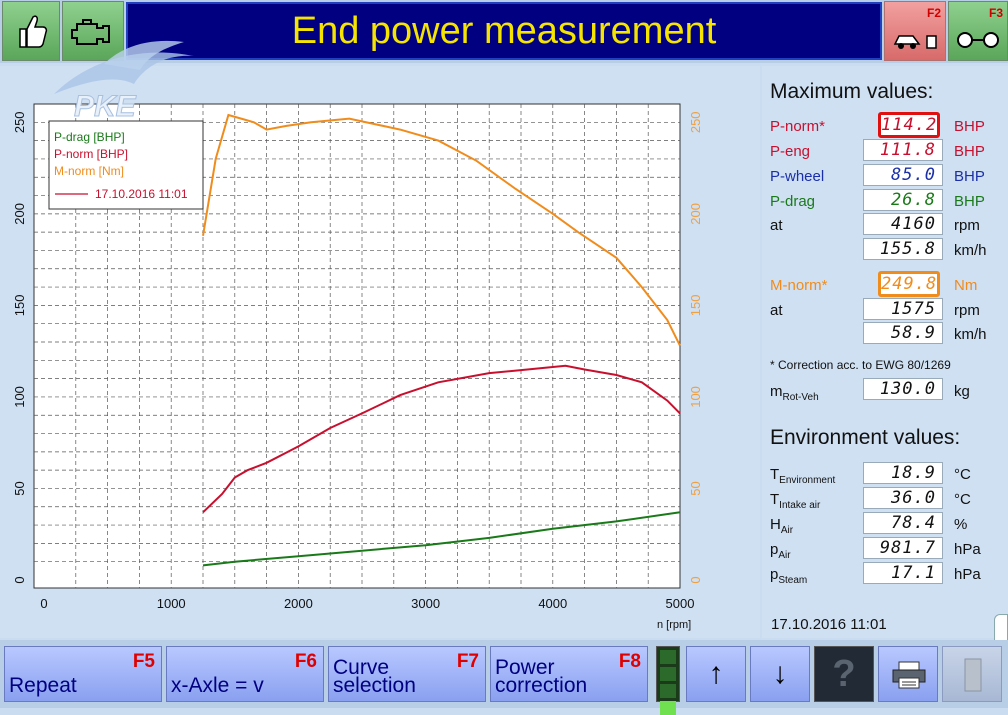 The width and height of the screenshot is (1008, 715). Describe the element at coordinates (800, 505) in the screenshot. I see `env-row-label-sub: Intake air` at that location.